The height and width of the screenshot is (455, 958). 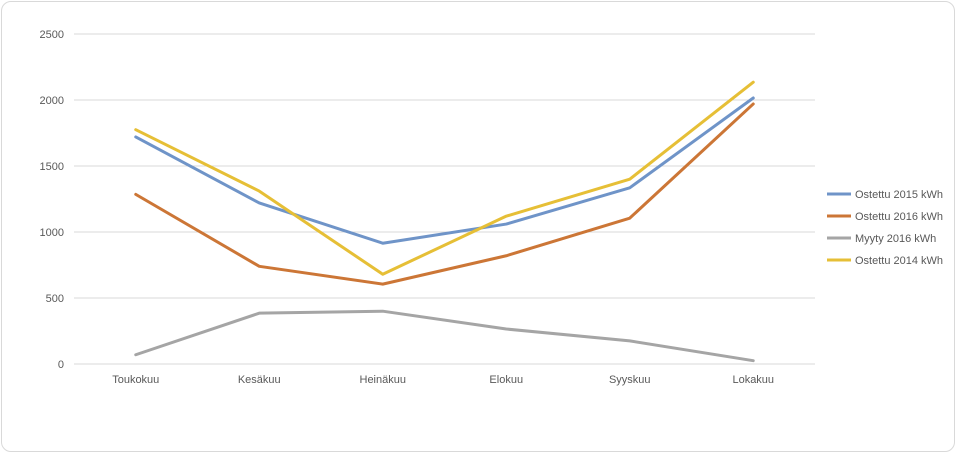 What do you see at coordinates (135, 380) in the screenshot?
I see `x-tick-label: Toukokuu` at bounding box center [135, 380].